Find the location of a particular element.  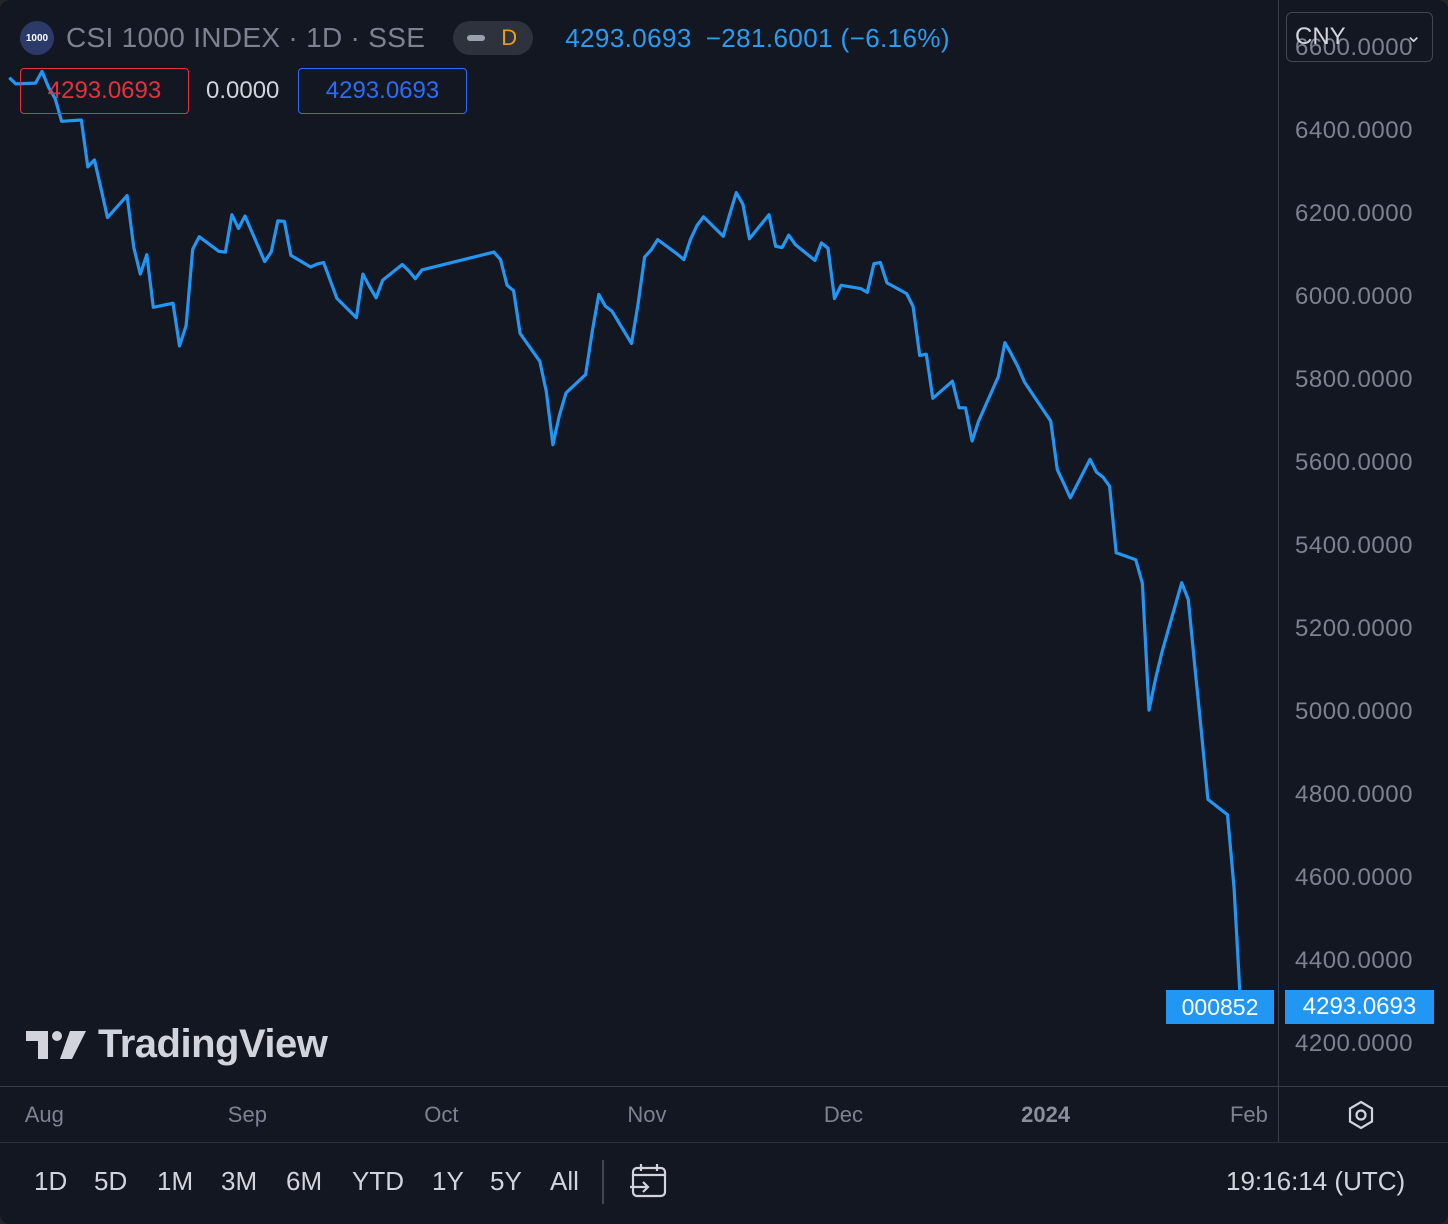

x-tick-label: Oct is located at coordinates (441, 1114).